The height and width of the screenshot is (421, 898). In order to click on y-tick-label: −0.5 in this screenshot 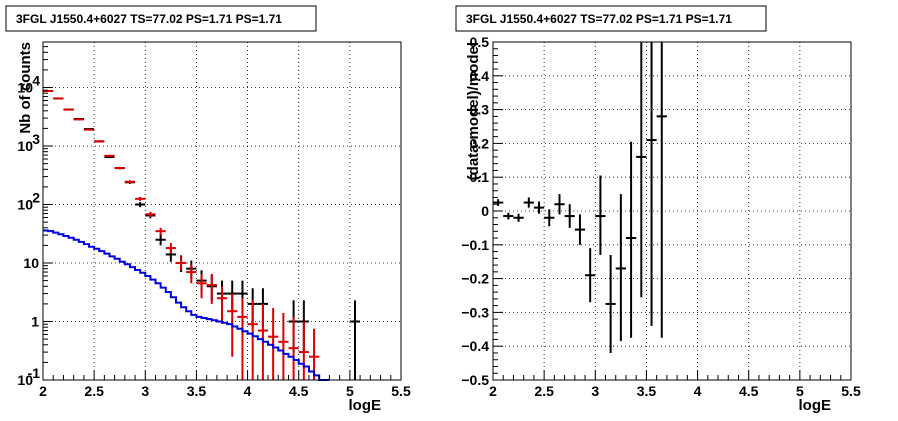, I will do `click(475, 380)`.